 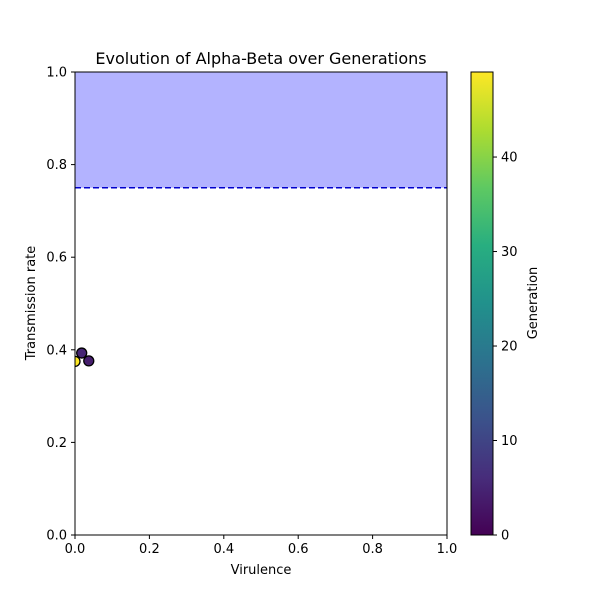 What do you see at coordinates (372, 549) in the screenshot?
I see `x-tick-label: 0.8` at bounding box center [372, 549].